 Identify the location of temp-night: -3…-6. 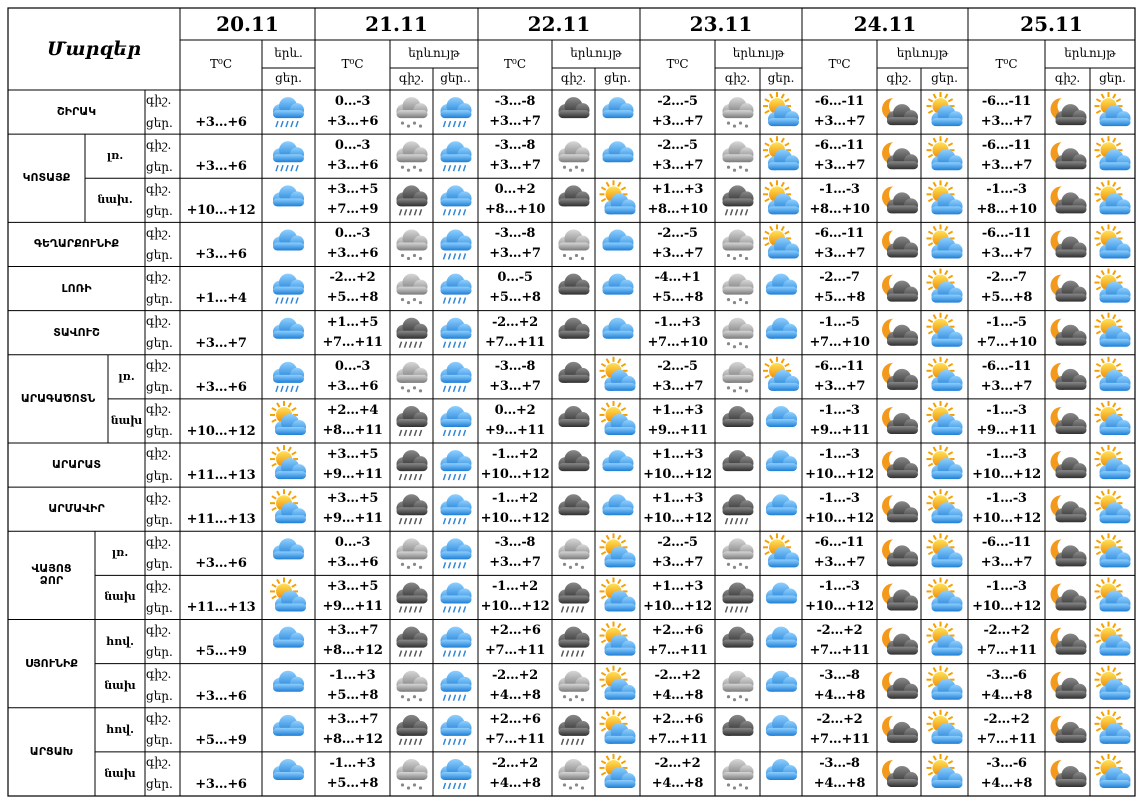
(1006, 763).